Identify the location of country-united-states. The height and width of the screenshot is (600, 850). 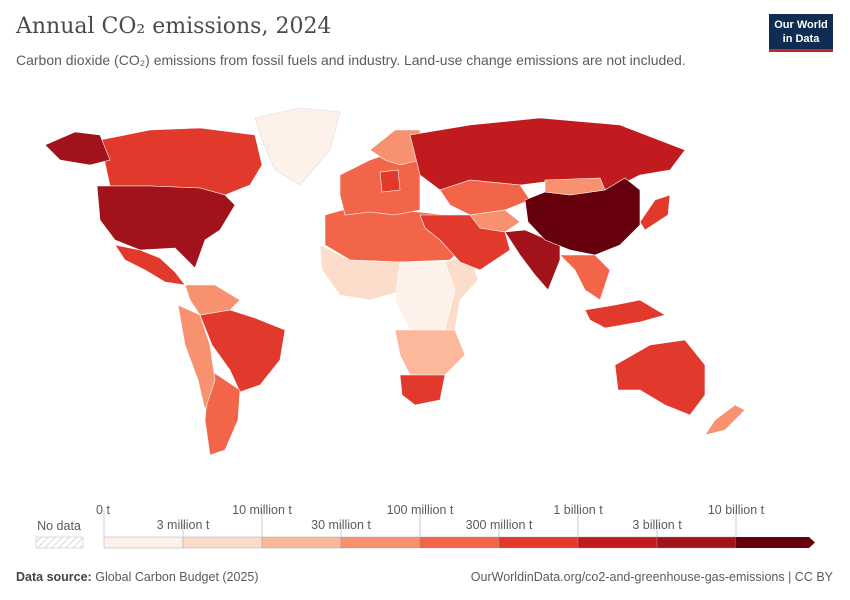
(166, 227).